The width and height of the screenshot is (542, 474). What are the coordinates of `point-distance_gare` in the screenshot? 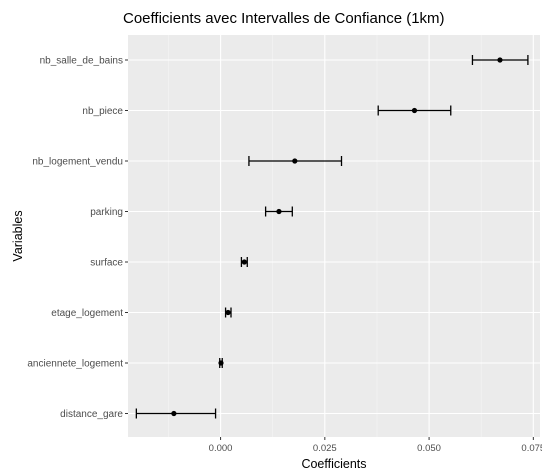 It's located at (173, 413).